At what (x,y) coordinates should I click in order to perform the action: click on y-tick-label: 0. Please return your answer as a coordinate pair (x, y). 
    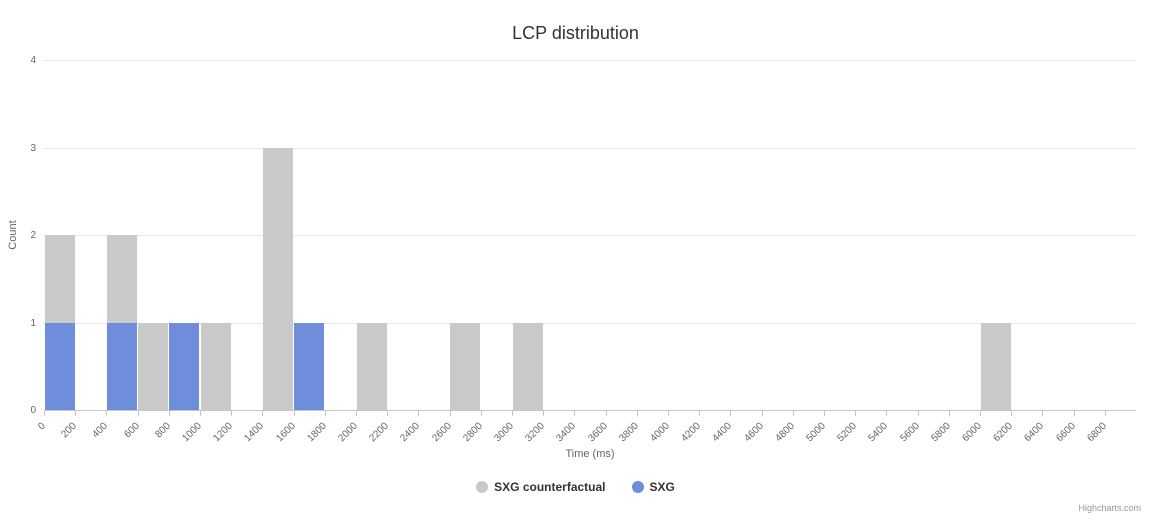
    Looking at the image, I should click on (33, 410).